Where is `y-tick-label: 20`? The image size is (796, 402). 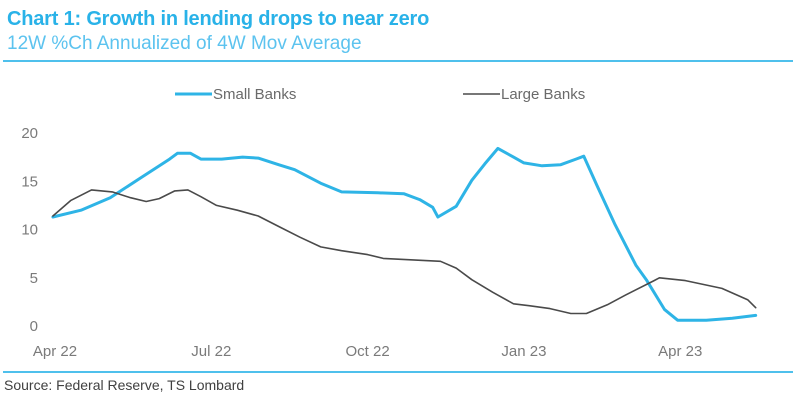
y-tick-label: 20 is located at coordinates (29, 133).